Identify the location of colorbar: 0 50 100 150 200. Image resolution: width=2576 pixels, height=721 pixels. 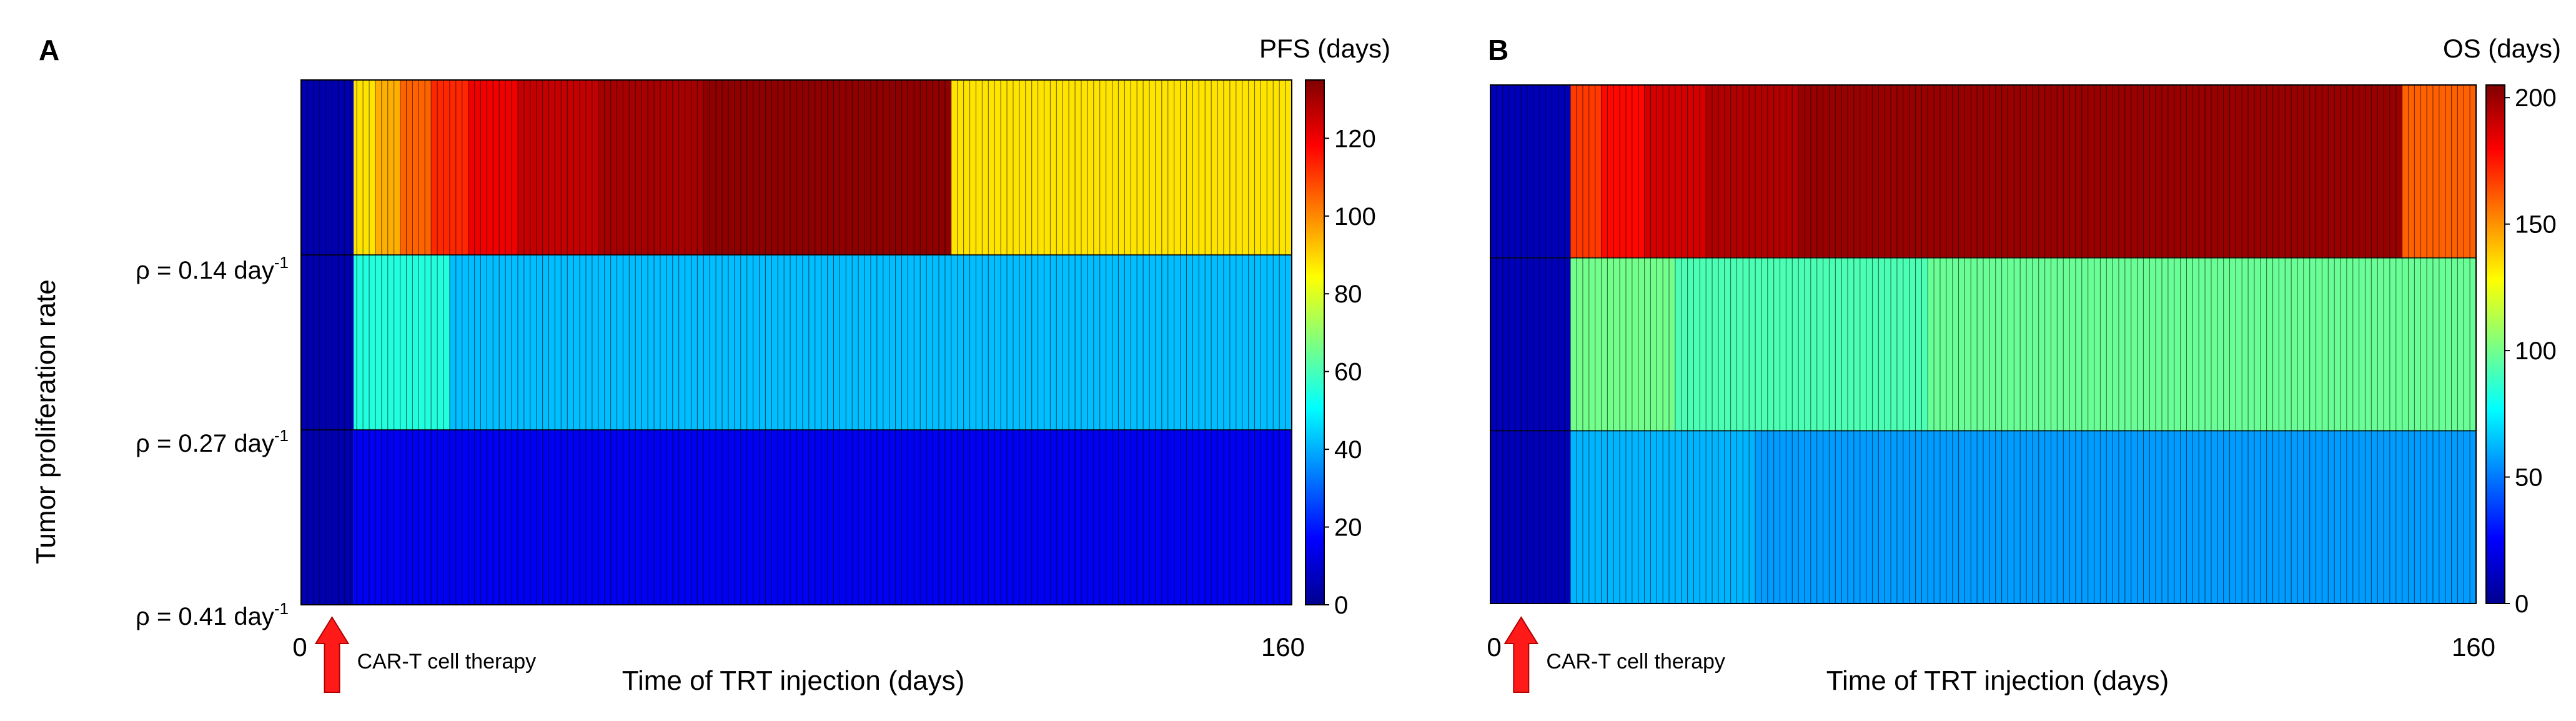
(2521, 351).